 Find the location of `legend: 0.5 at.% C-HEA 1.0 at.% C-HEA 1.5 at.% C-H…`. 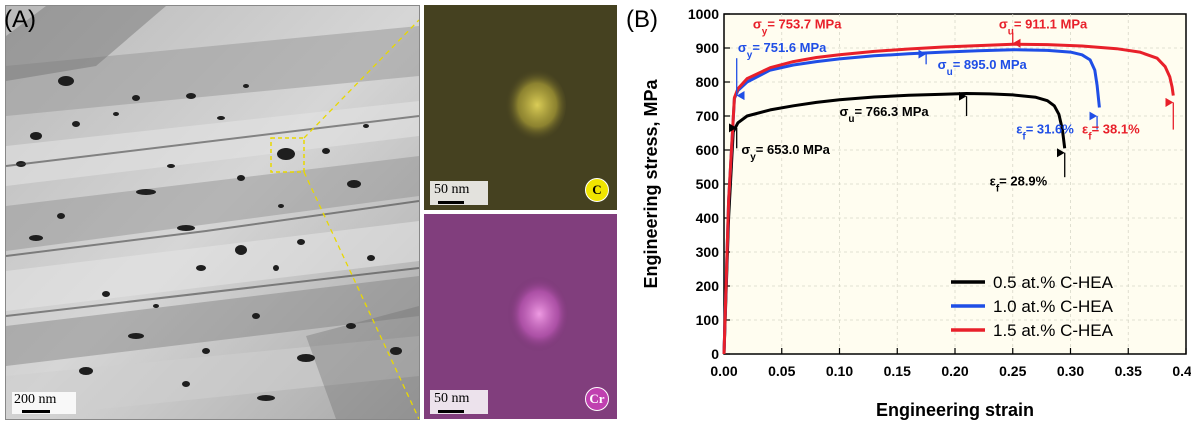

legend: 0.5 at.% C-HEA 1.0 at.% C-HEA 1.5 at.% C-H… is located at coordinates (1032, 306).